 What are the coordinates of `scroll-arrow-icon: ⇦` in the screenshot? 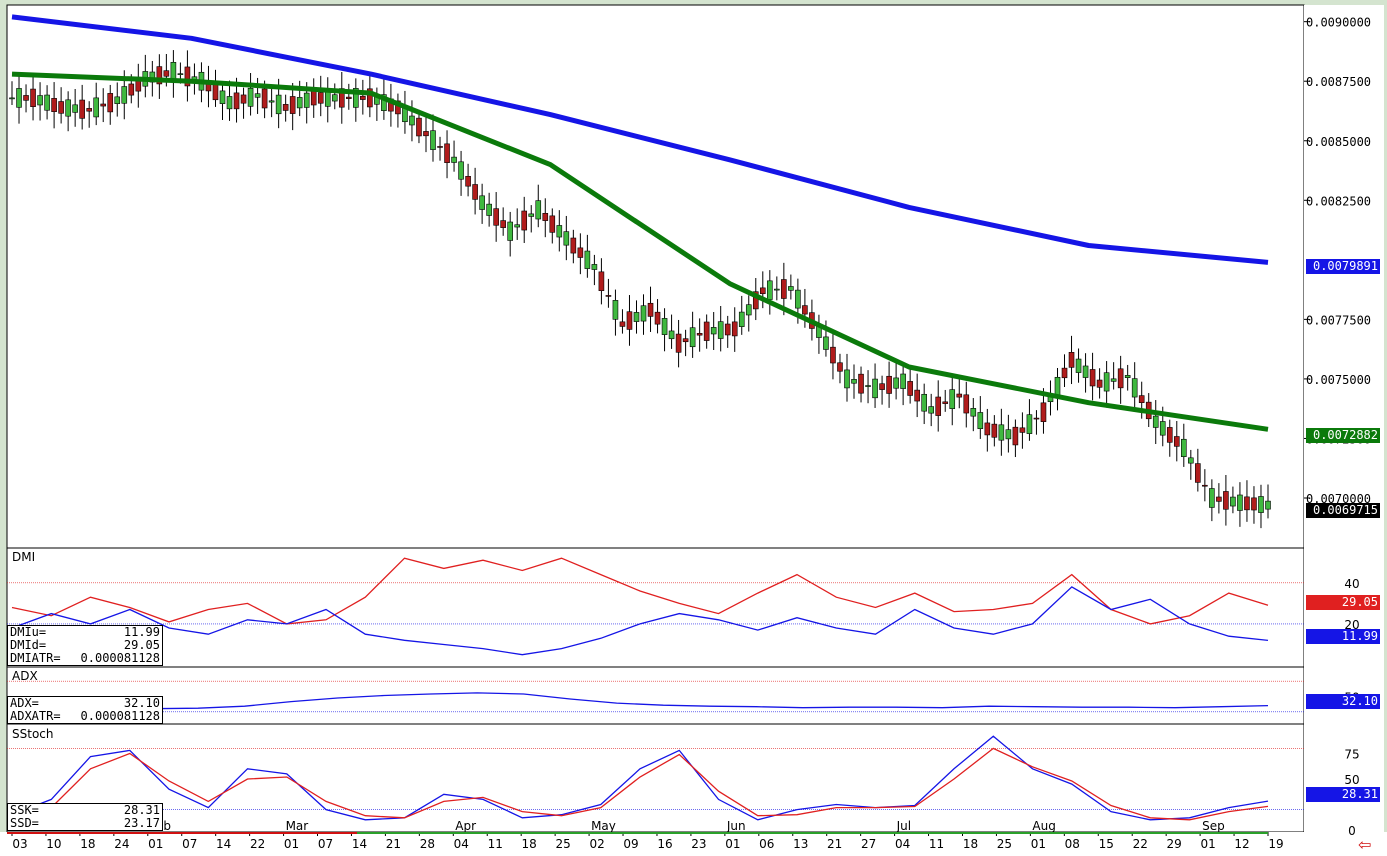 It's located at (1365, 844).